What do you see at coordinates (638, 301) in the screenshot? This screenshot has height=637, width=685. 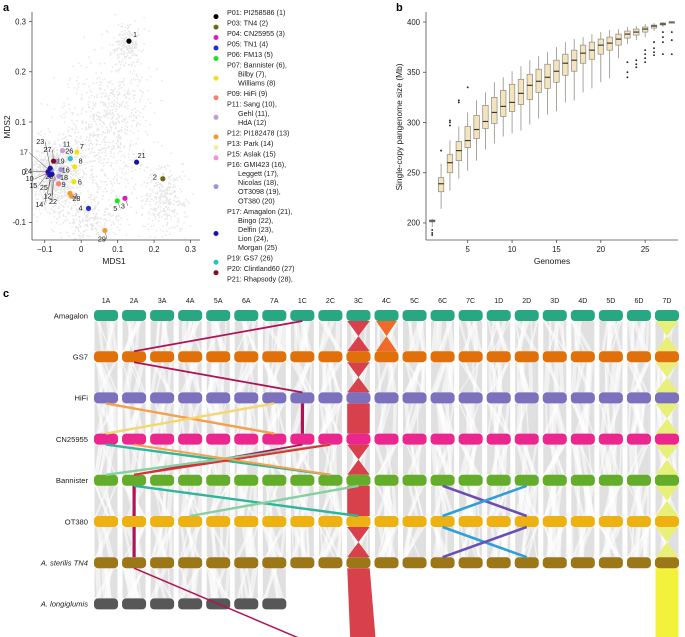 I see `top-chrom-label-6D: 6D` at bounding box center [638, 301].